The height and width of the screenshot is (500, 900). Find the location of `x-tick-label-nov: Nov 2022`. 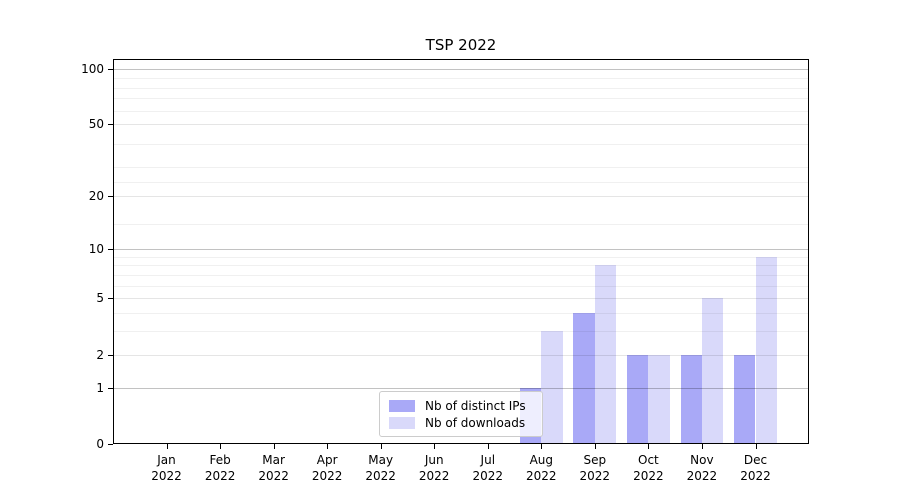

x-tick-label-nov: Nov 2022 is located at coordinates (702, 468).